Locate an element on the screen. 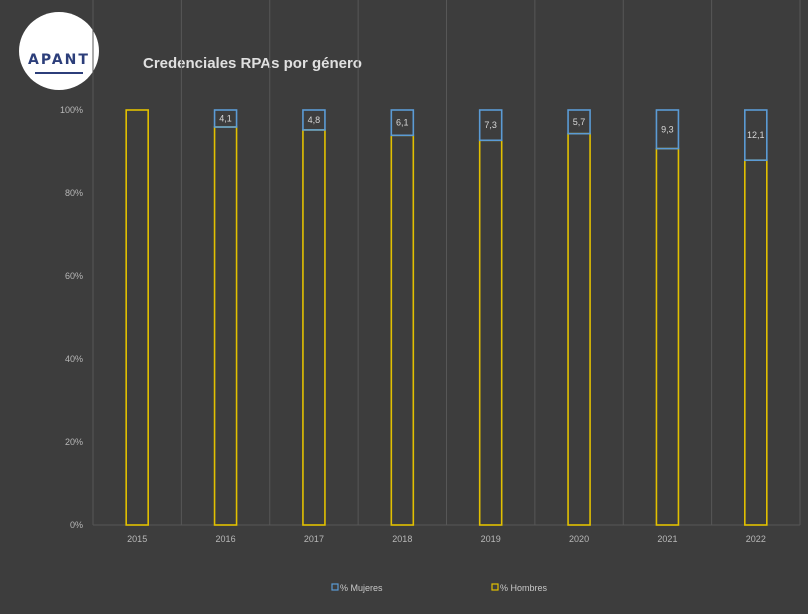 The image size is (808, 614). y-tick-label: 100% is located at coordinates (71, 110).